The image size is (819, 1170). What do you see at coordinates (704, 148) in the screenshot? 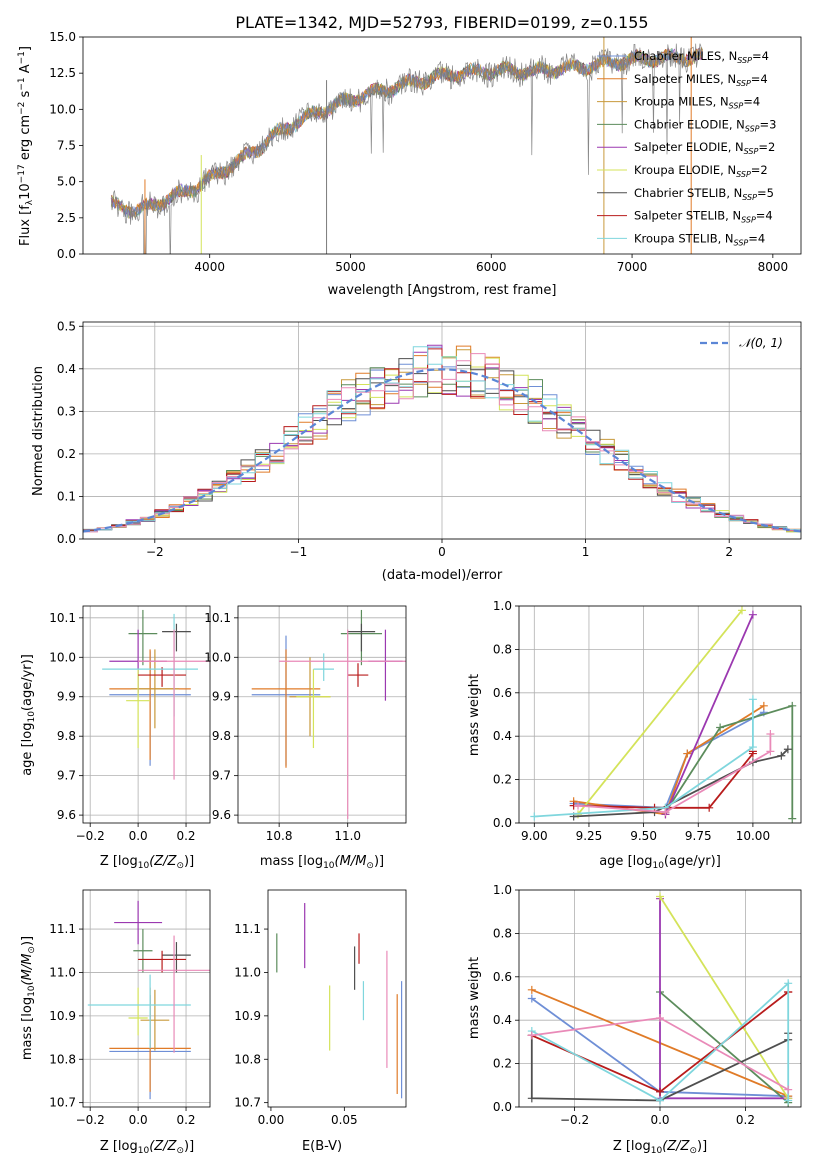
I see `legend-label: Salpeter ELODIE, NSSP=2` at bounding box center [704, 148].